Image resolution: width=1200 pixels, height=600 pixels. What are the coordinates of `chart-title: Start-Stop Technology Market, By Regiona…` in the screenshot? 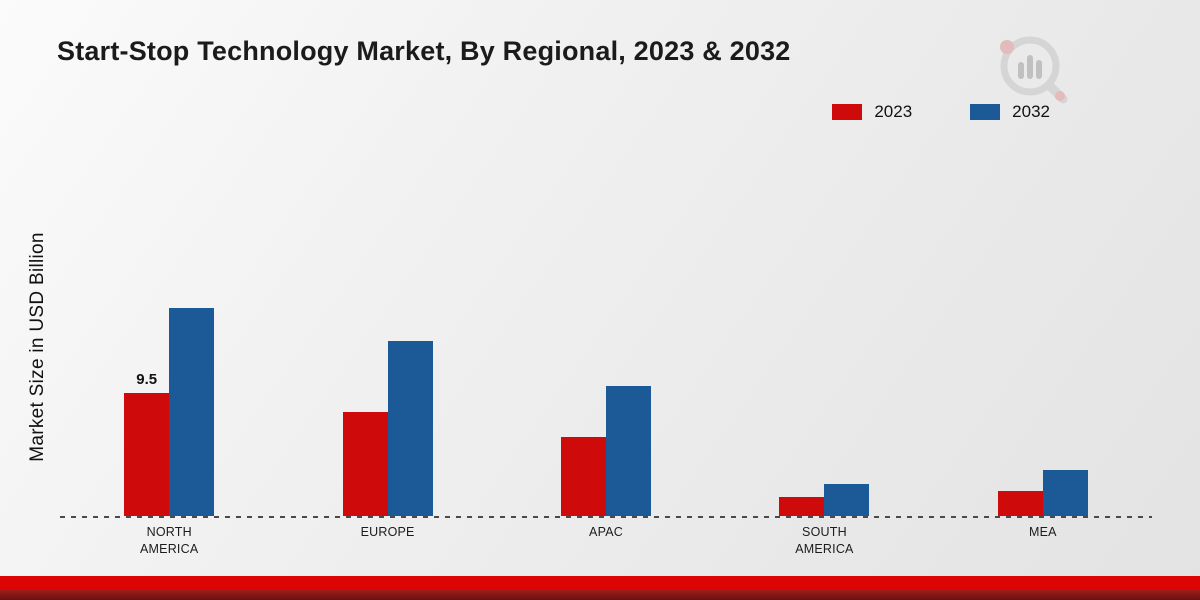 It's located at (424, 51).